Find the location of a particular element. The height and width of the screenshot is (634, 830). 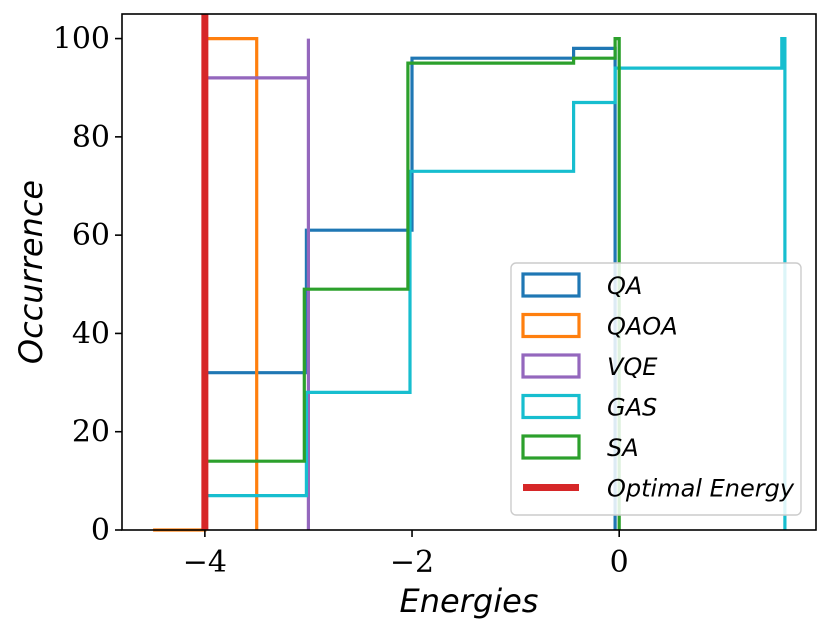

legend: QA QAOA VQE GAS SA Optimal Energy is located at coordinates (656, 389).